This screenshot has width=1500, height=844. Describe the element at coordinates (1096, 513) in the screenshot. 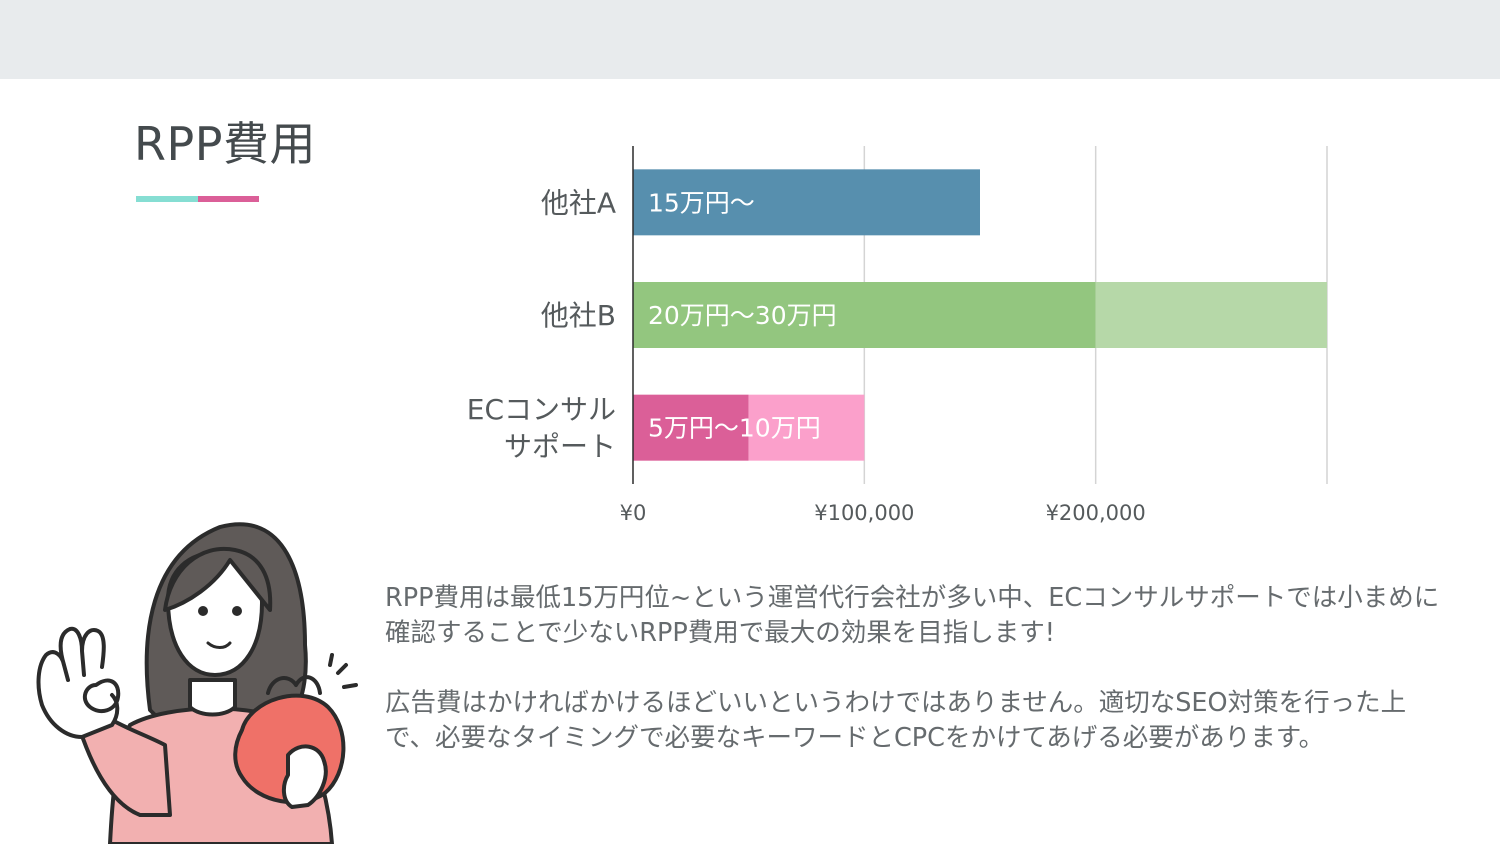

I see `x-tick-label: ¥200,000` at that location.